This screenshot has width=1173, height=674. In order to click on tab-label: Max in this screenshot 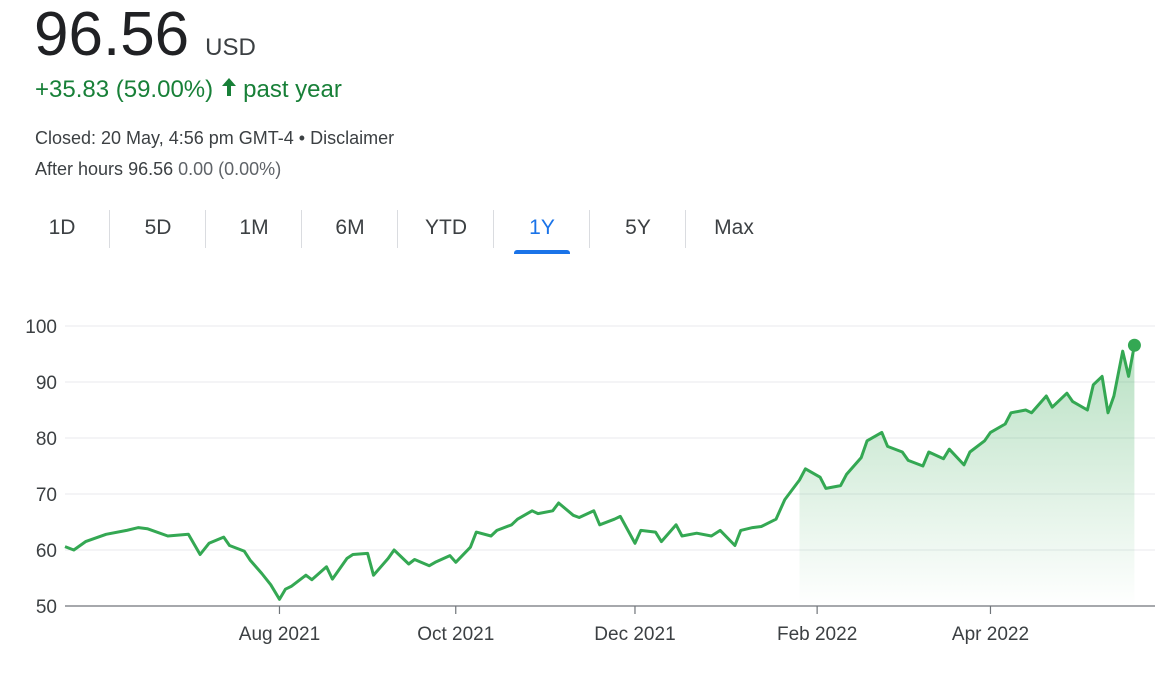, I will do `click(734, 227)`.